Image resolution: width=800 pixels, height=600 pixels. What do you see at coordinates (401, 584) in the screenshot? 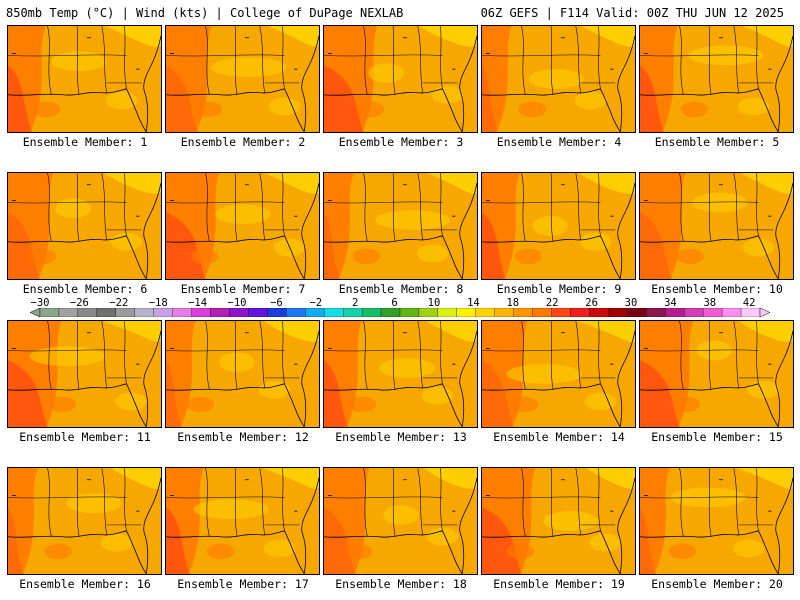
I see `ensemble-member-label: Ensemble Member: 18` at bounding box center [401, 584].